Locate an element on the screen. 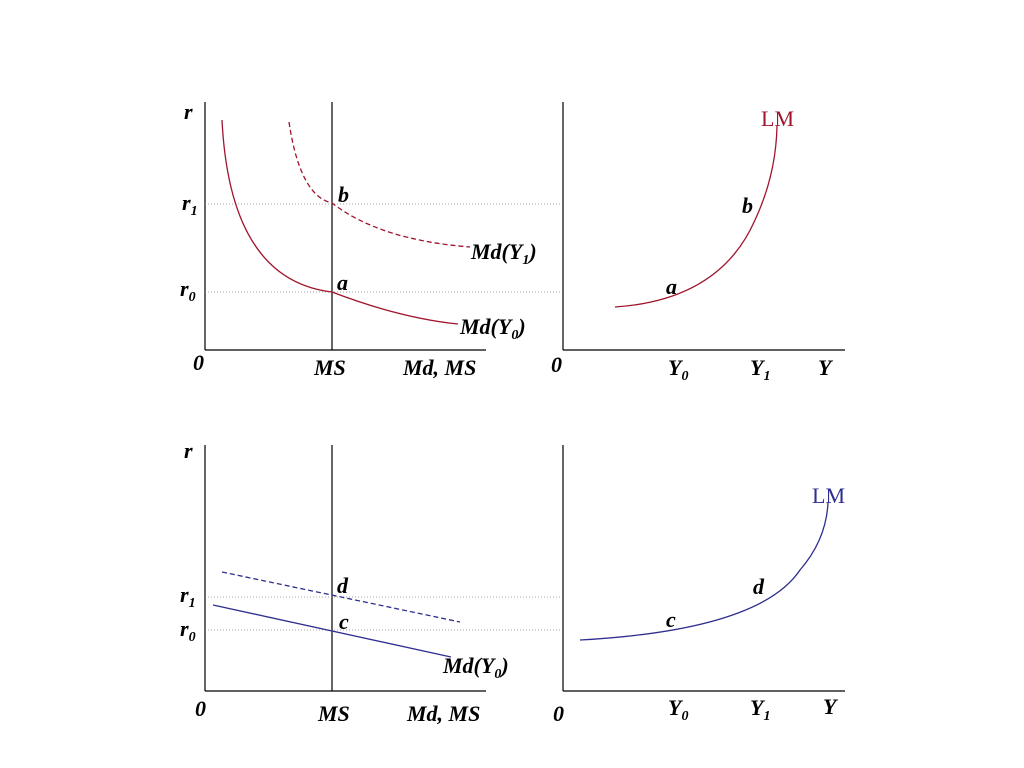 This screenshot has width=1024, height=768. top-left-r-axis-label: r is located at coordinates (188, 111).